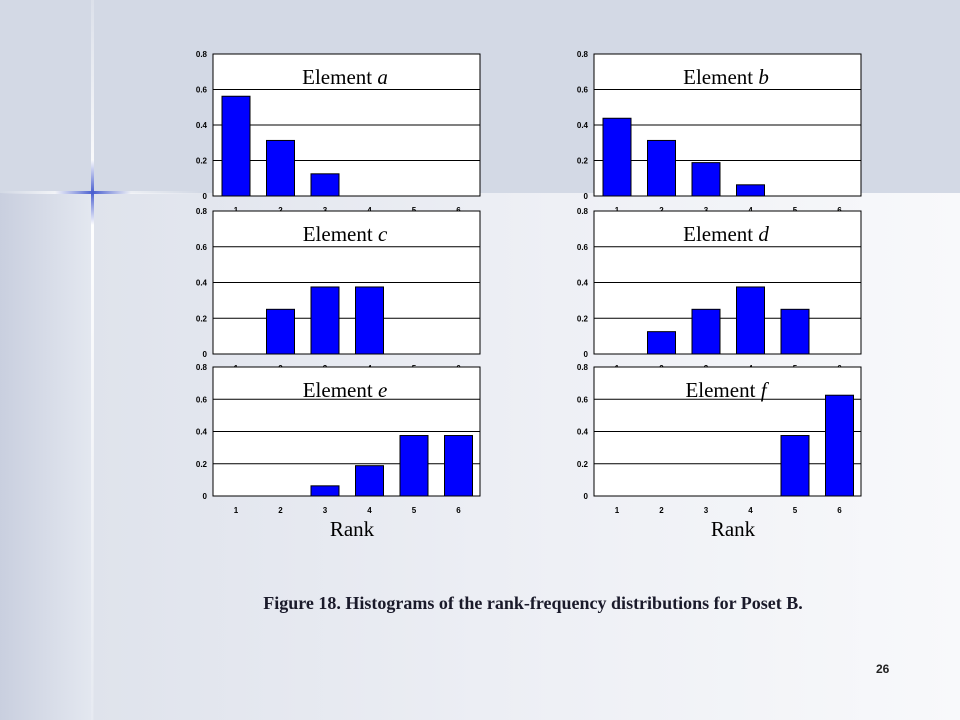 The image size is (960, 720). What do you see at coordinates (345, 77) in the screenshot?
I see `chart-title: Element a` at bounding box center [345, 77].